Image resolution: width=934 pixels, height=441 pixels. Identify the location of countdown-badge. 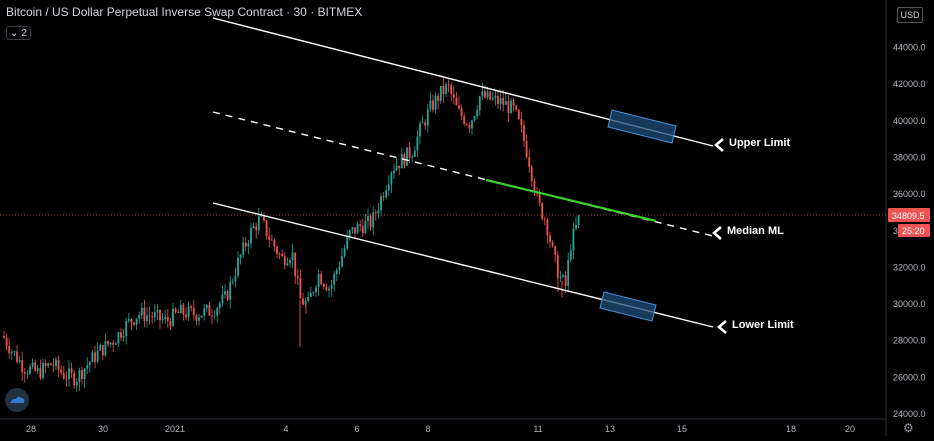
(914, 230).